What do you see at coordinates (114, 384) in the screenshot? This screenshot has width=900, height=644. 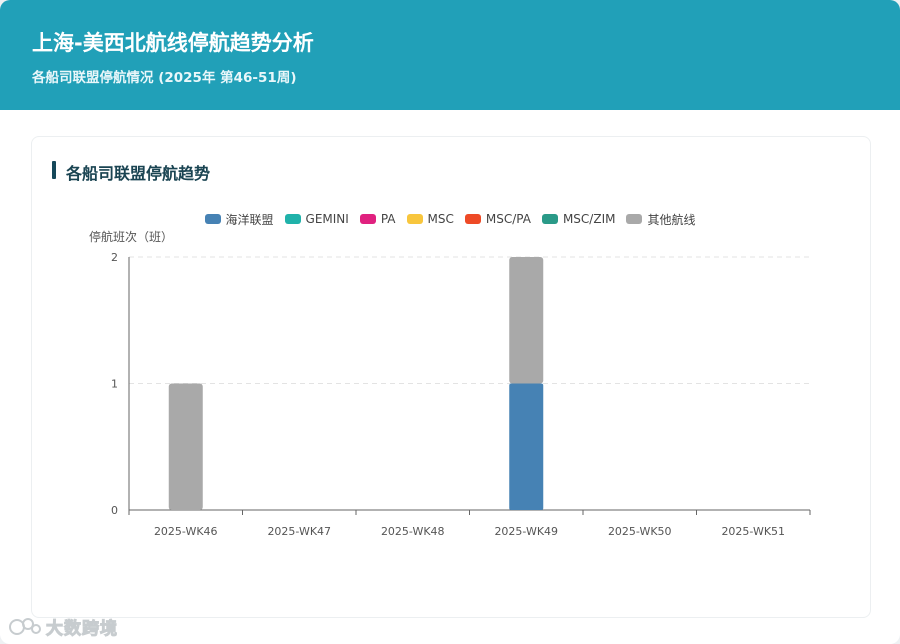 I see `y-tick-label: 1` at bounding box center [114, 384].